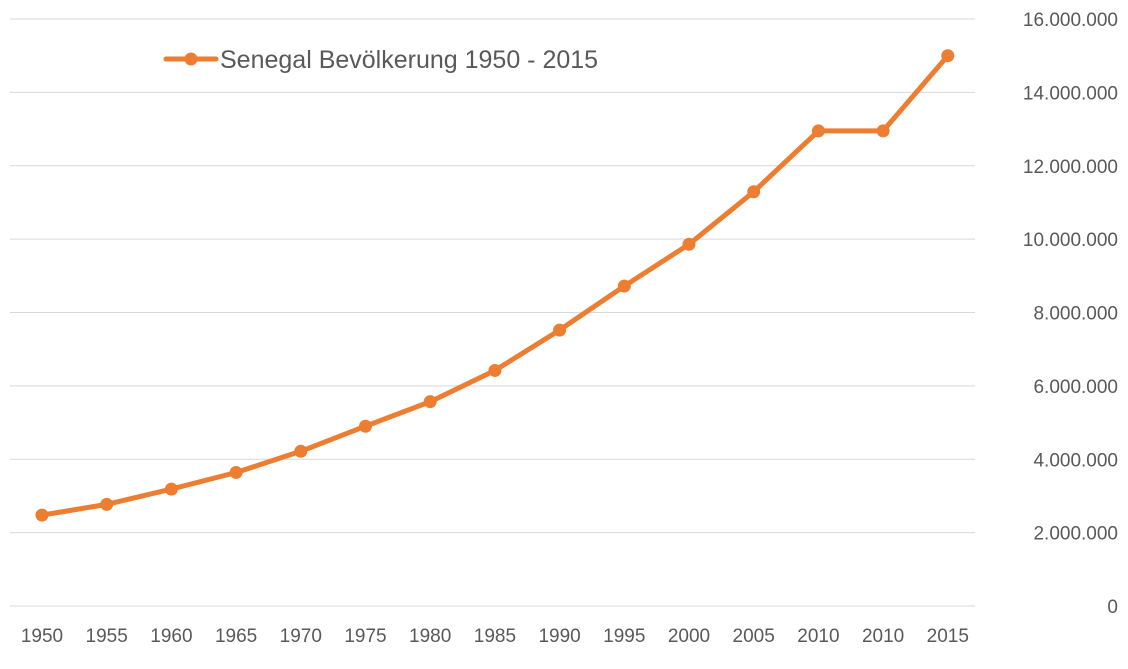 Image resolution: width=1128 pixels, height=669 pixels. I want to click on y-tick-label: 10.000.000, so click(1070, 240).